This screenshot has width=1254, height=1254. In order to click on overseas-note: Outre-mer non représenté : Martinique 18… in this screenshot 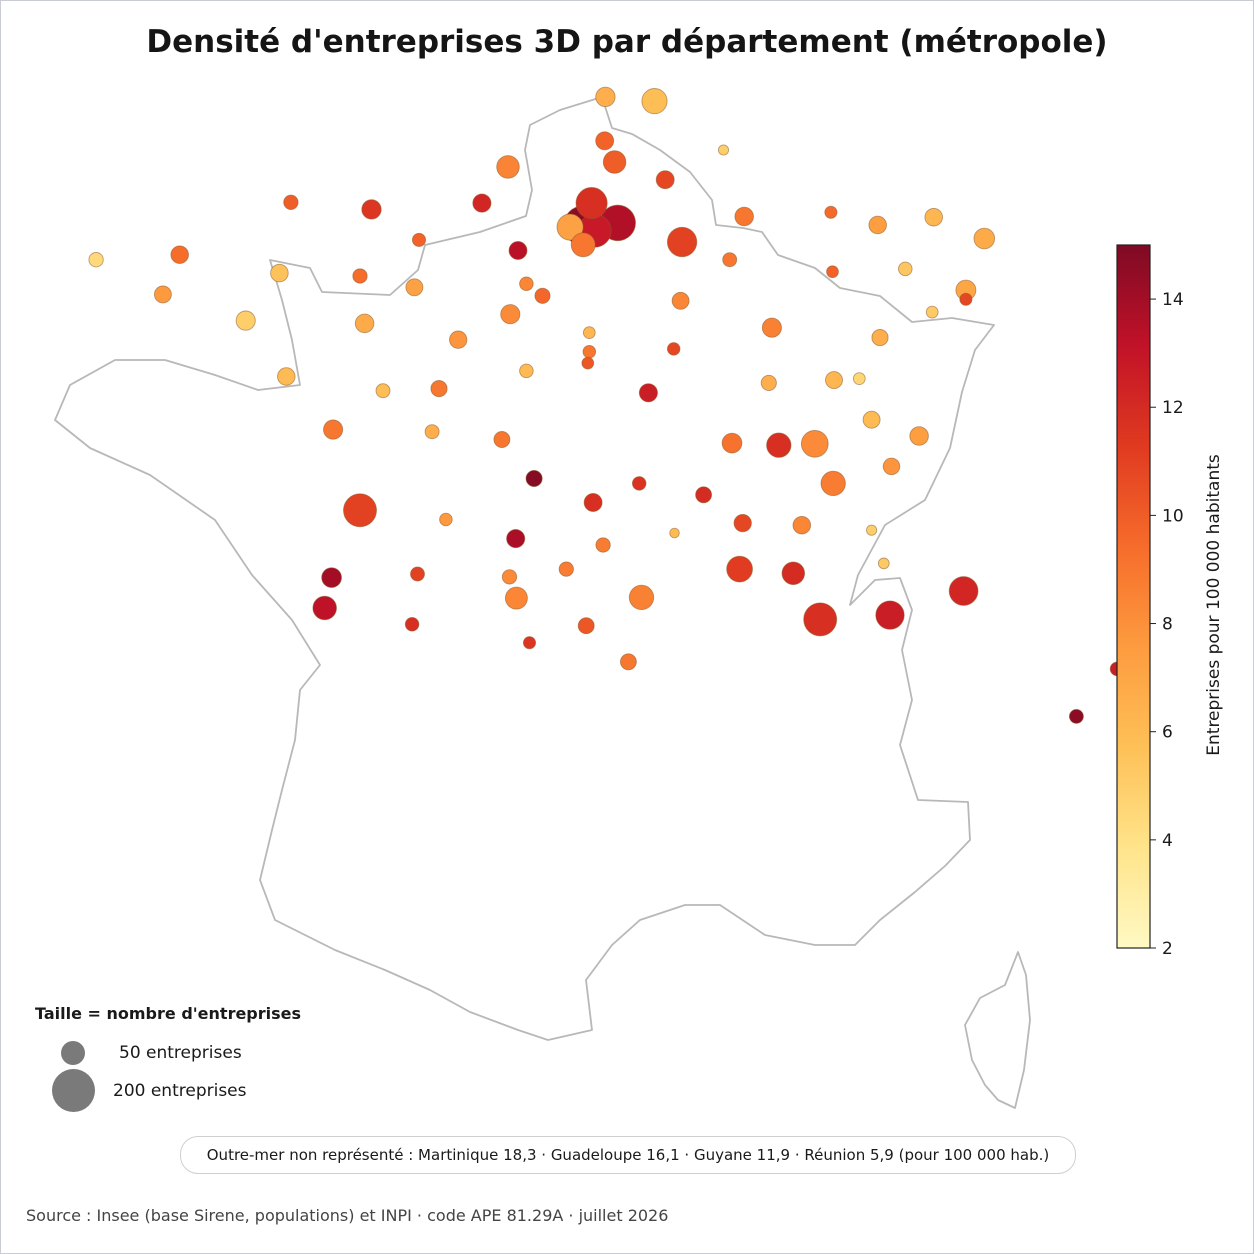, I will do `click(628, 1155)`.